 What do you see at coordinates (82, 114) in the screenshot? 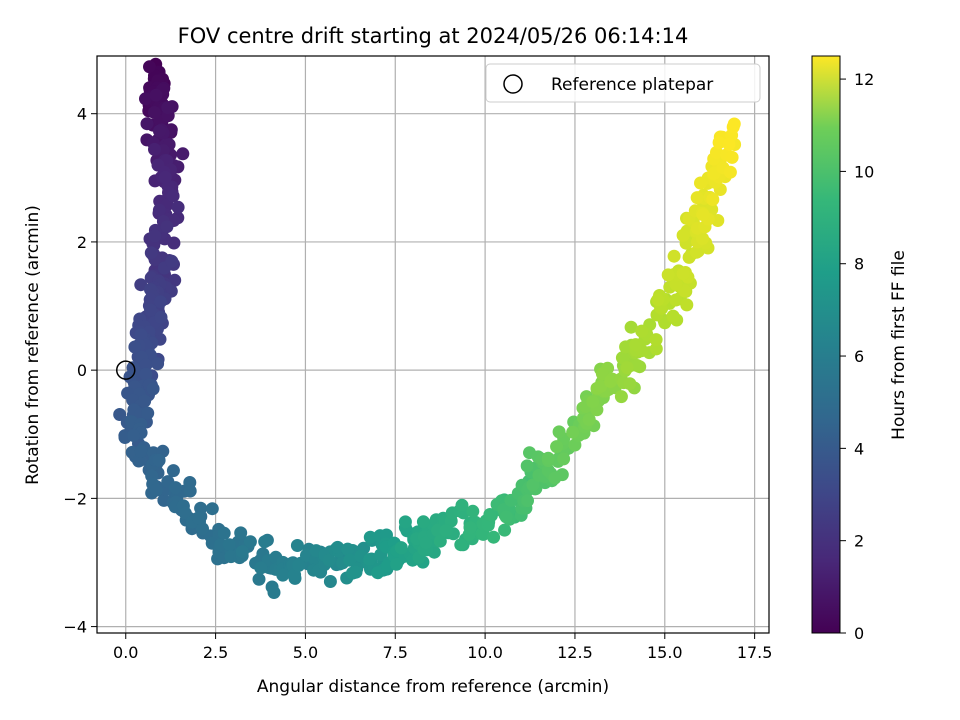
I see `y-tick-label: 4` at bounding box center [82, 114].